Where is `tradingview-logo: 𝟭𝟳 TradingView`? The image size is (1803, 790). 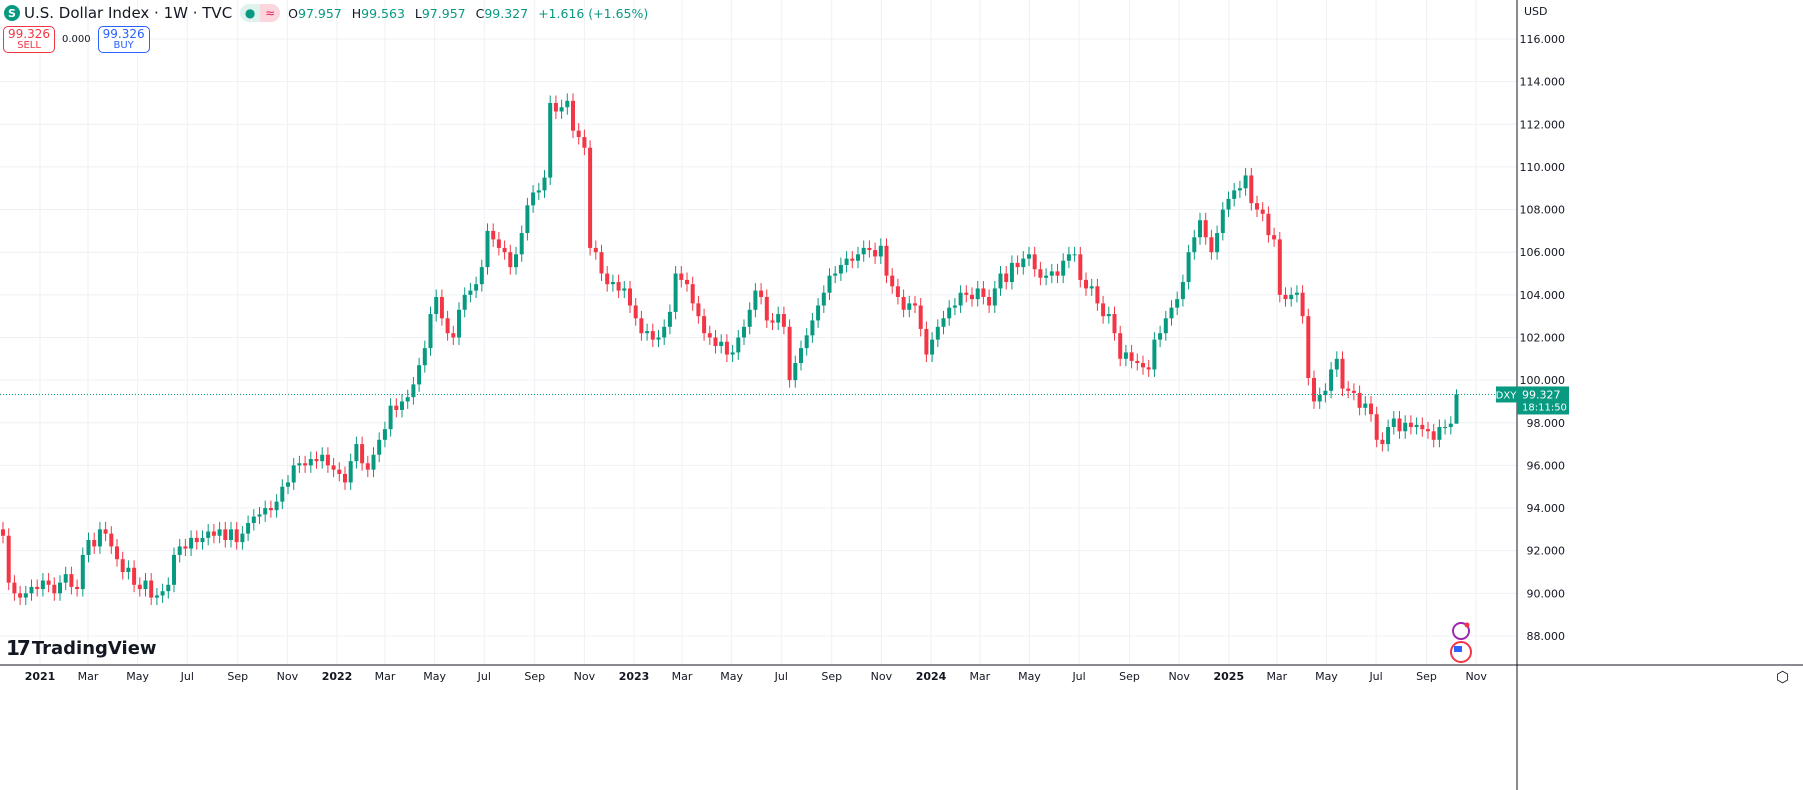 tradingview-logo: 𝟭𝟳 TradingView is located at coordinates (81, 648).